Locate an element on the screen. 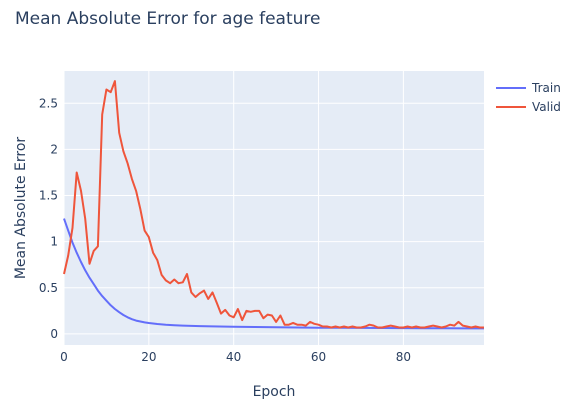 The width and height of the screenshot is (579, 414). x-tick-label: 0 is located at coordinates (64, 357).